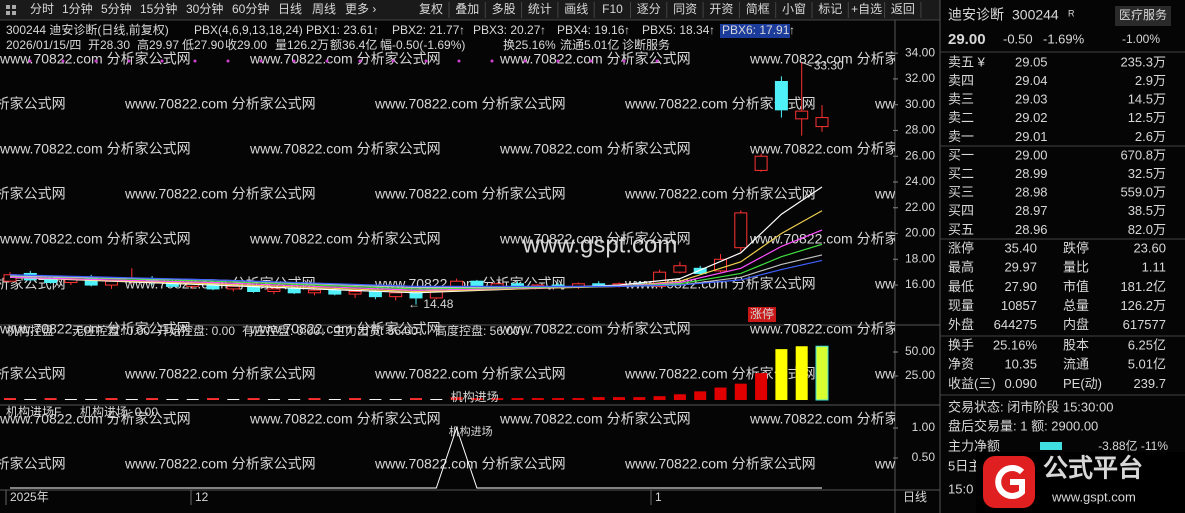 This screenshot has height=513, width=1185. What do you see at coordinates (920, 52) in the screenshot?
I see `y-tick-label: 34.00` at bounding box center [920, 52].